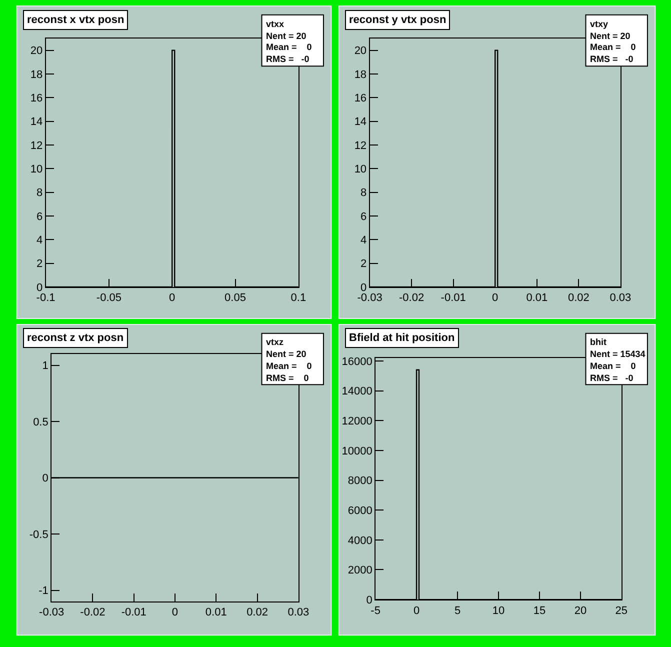 Image resolution: width=671 pixels, height=647 pixels. I want to click on y-tick-label: -0.5, so click(38, 534).